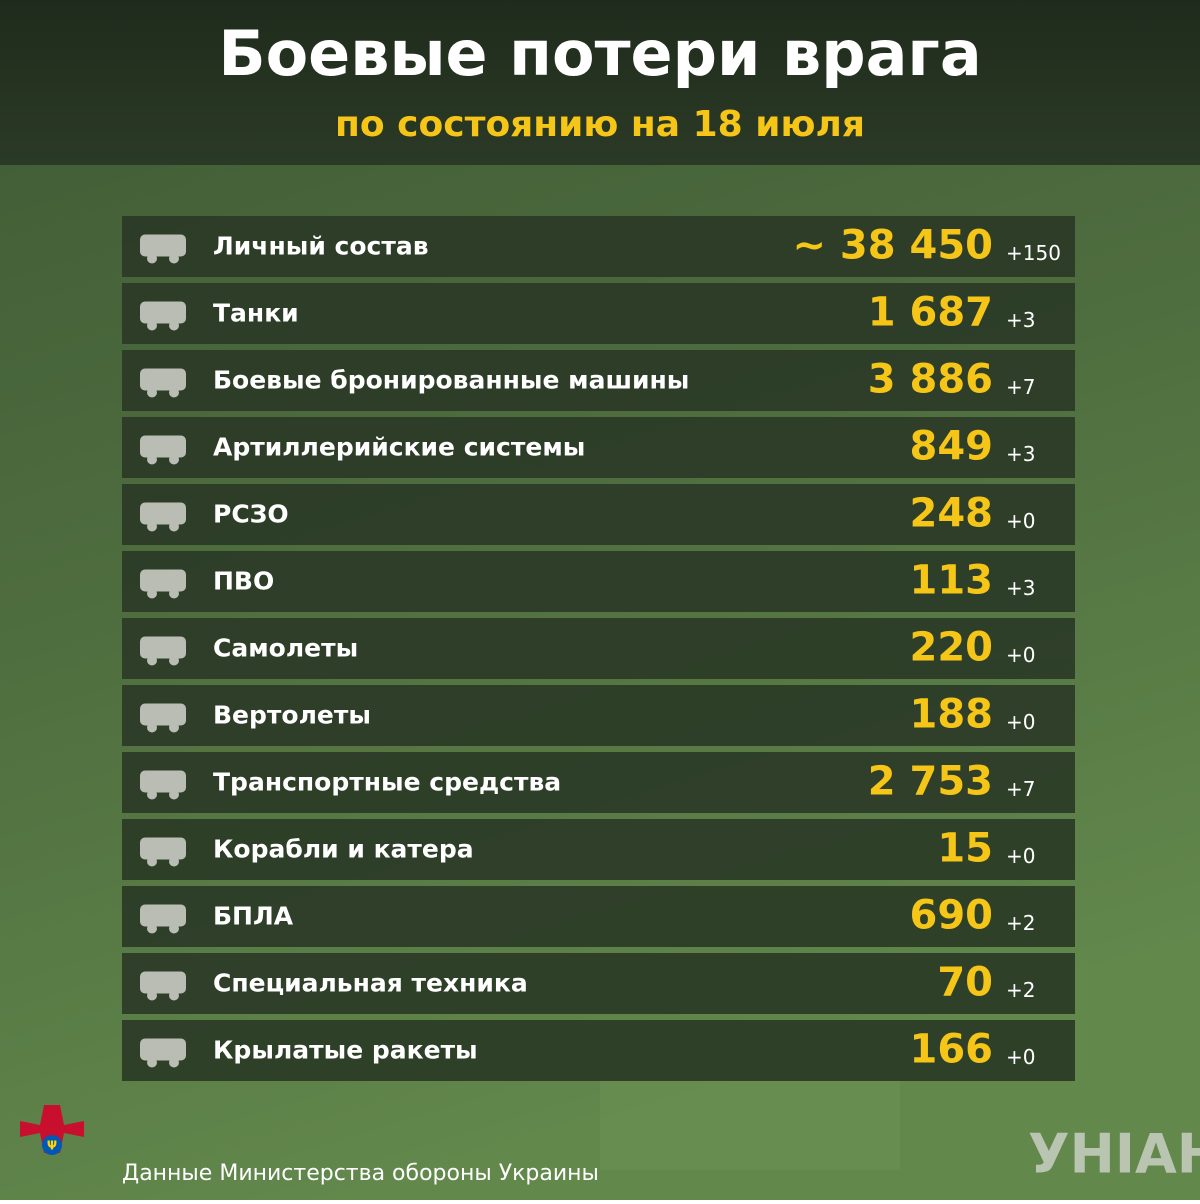  What do you see at coordinates (256, 313) in the screenshot?
I see `row-label: Танки` at bounding box center [256, 313].